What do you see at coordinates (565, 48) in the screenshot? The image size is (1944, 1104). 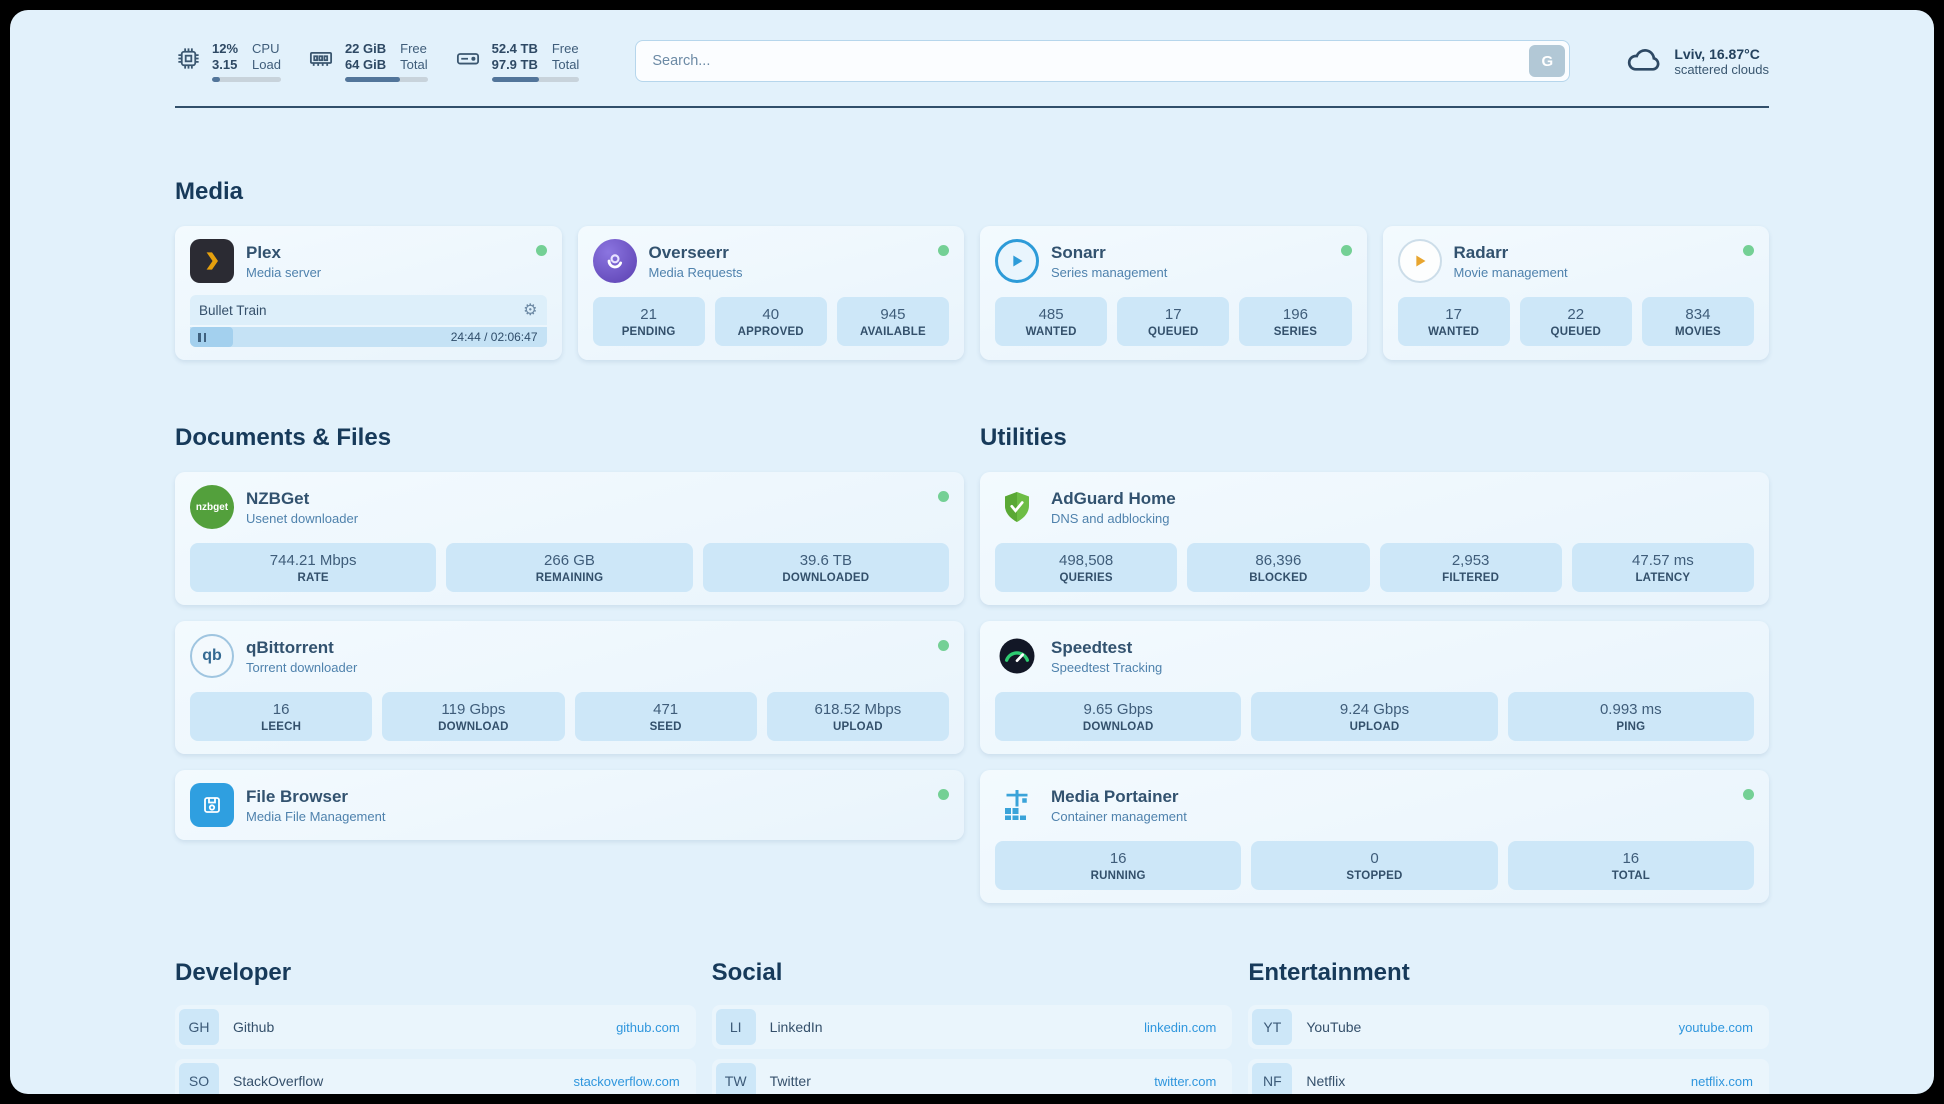 I see `disk-label-top: Free` at bounding box center [565, 48].